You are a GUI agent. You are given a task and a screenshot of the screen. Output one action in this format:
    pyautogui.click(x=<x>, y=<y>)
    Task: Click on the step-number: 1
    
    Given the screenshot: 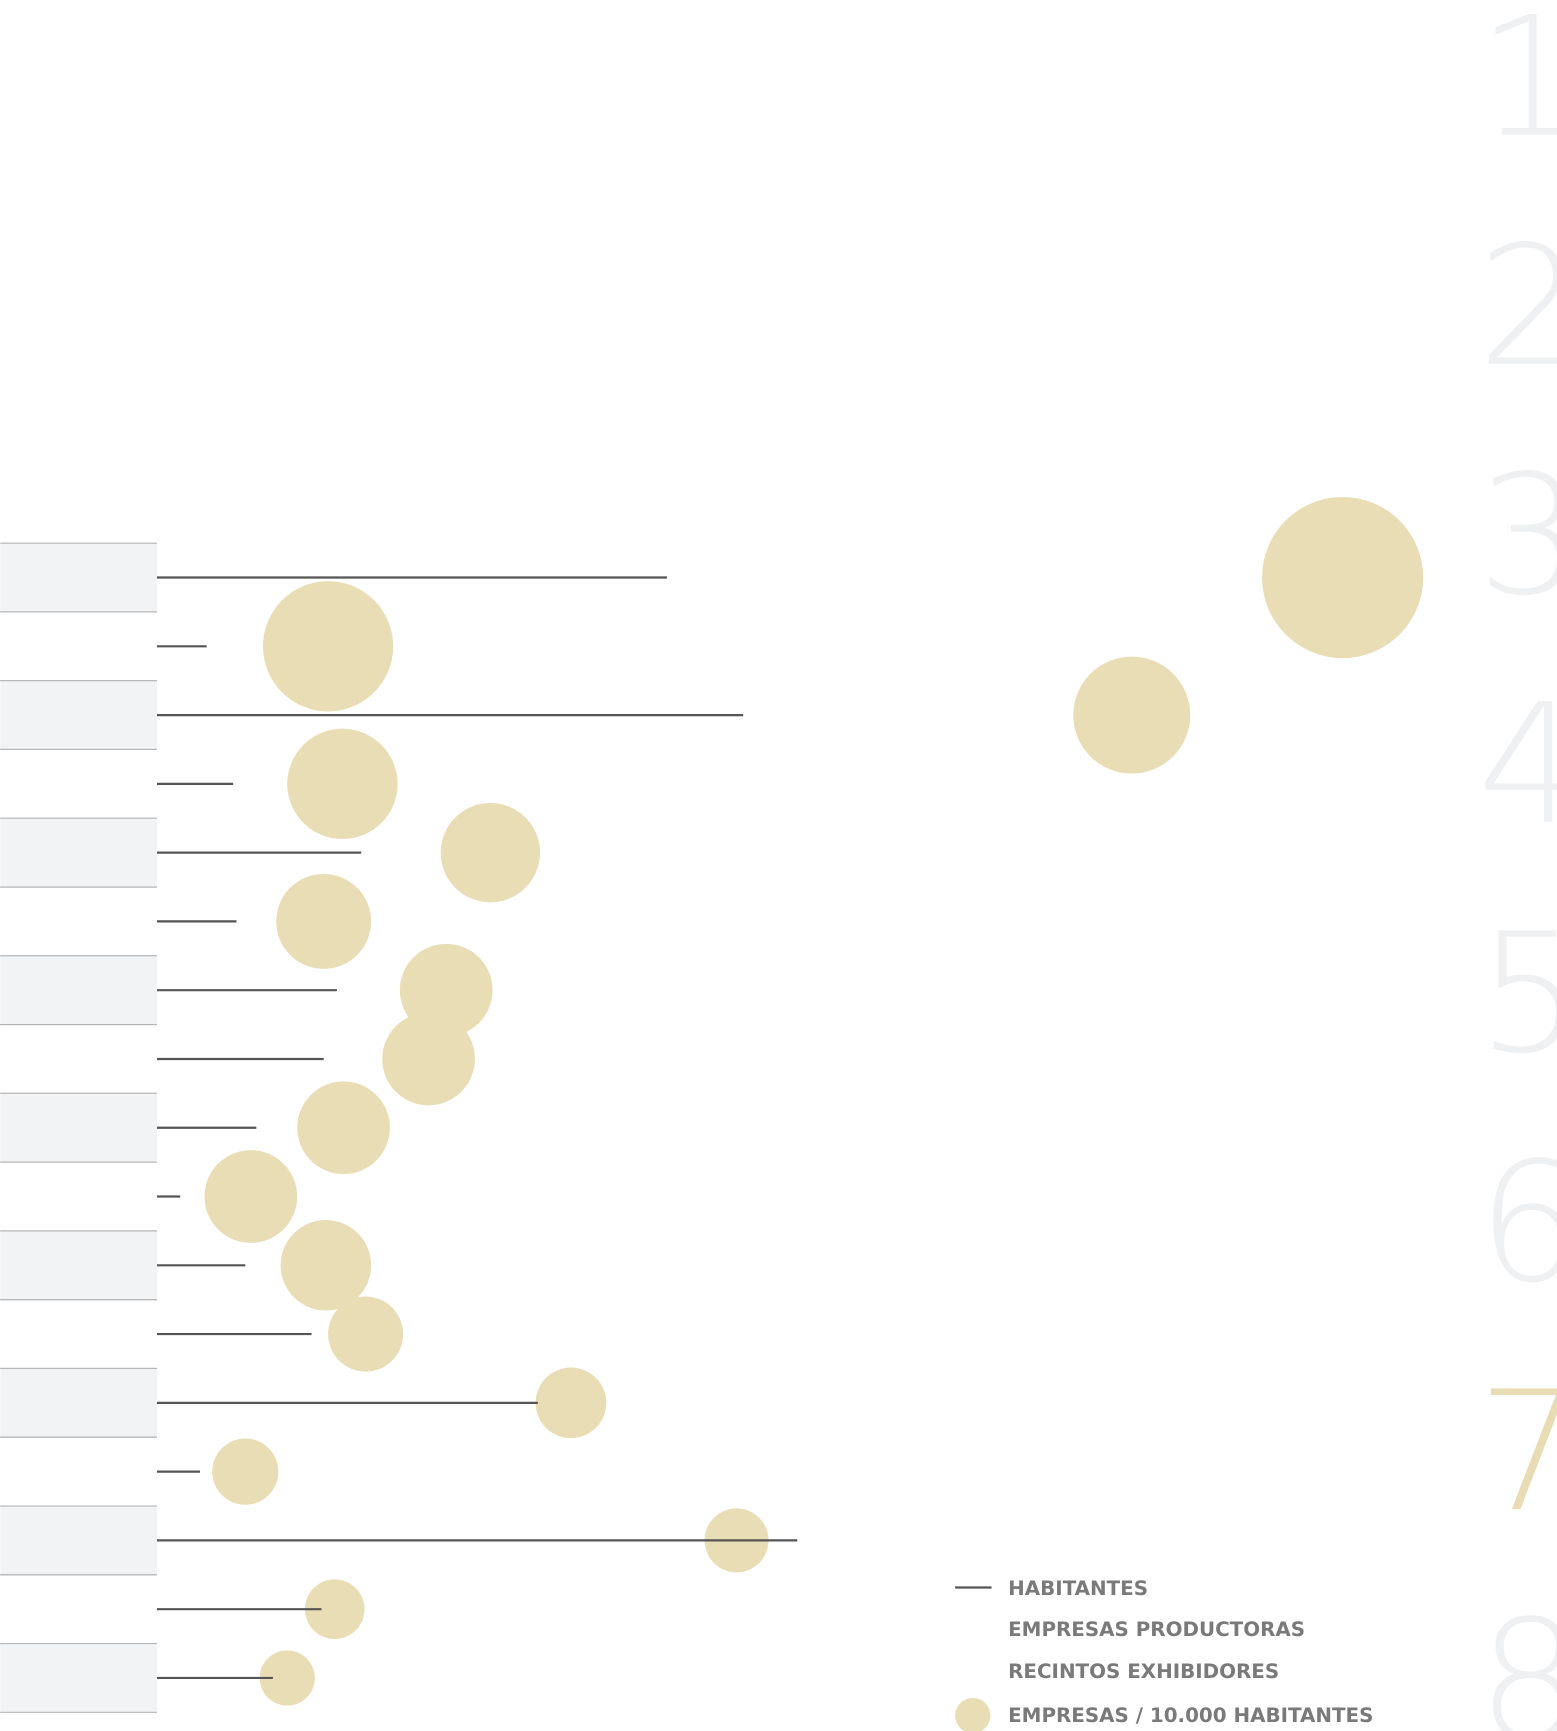 What is the action you would take?
    pyautogui.click(x=1517, y=87)
    